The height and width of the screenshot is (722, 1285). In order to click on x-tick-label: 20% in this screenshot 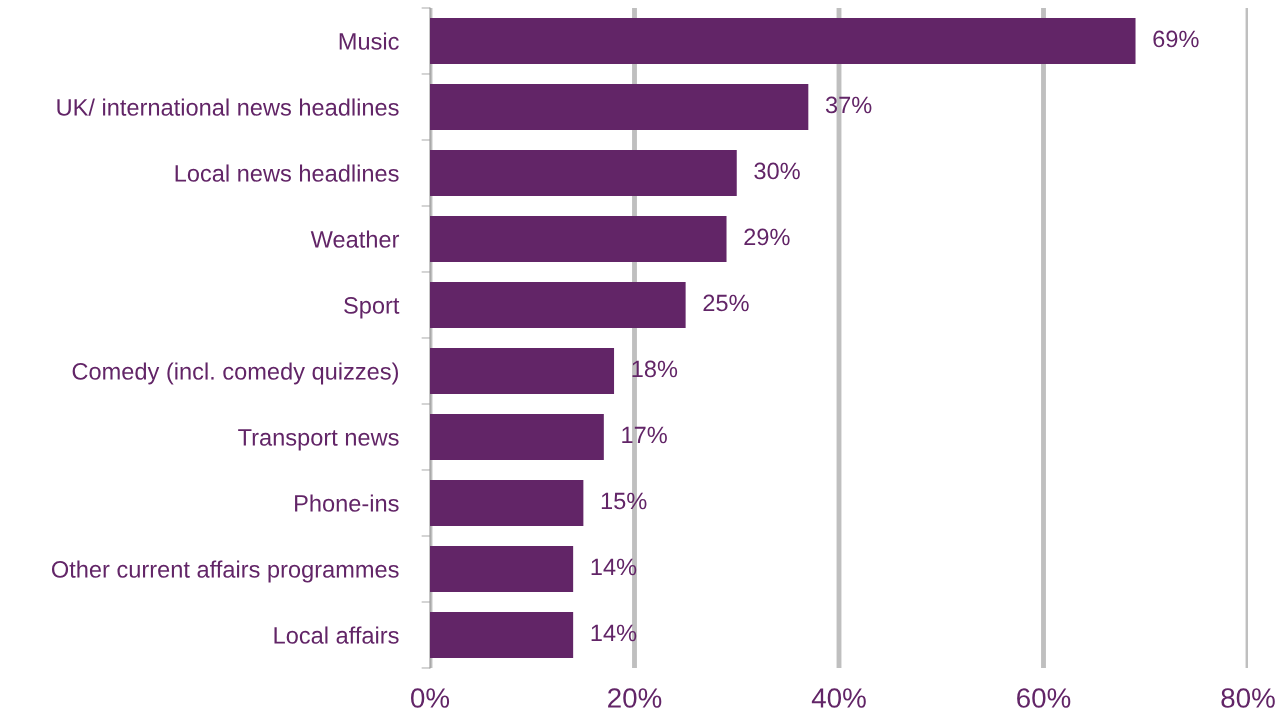, I will do `click(635, 698)`.